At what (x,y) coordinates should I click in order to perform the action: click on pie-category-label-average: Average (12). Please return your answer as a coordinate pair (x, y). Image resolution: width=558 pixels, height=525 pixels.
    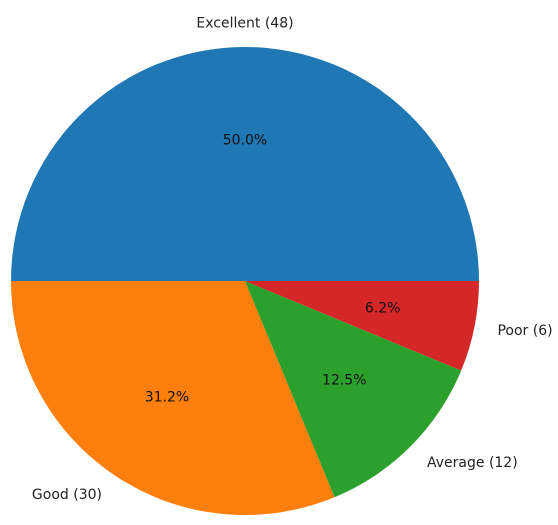
    Looking at the image, I should click on (472, 463).